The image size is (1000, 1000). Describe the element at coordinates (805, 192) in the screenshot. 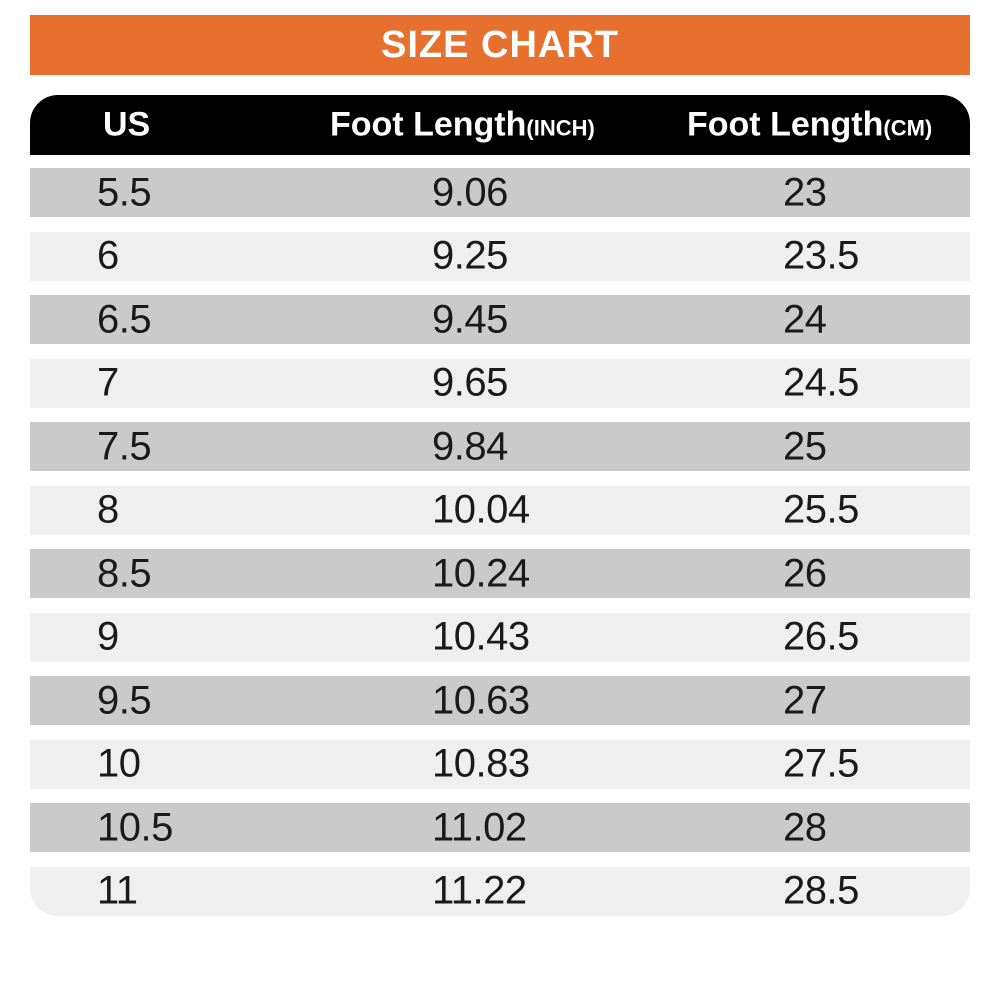

I see `foot-length-cm-cell: 23` at that location.